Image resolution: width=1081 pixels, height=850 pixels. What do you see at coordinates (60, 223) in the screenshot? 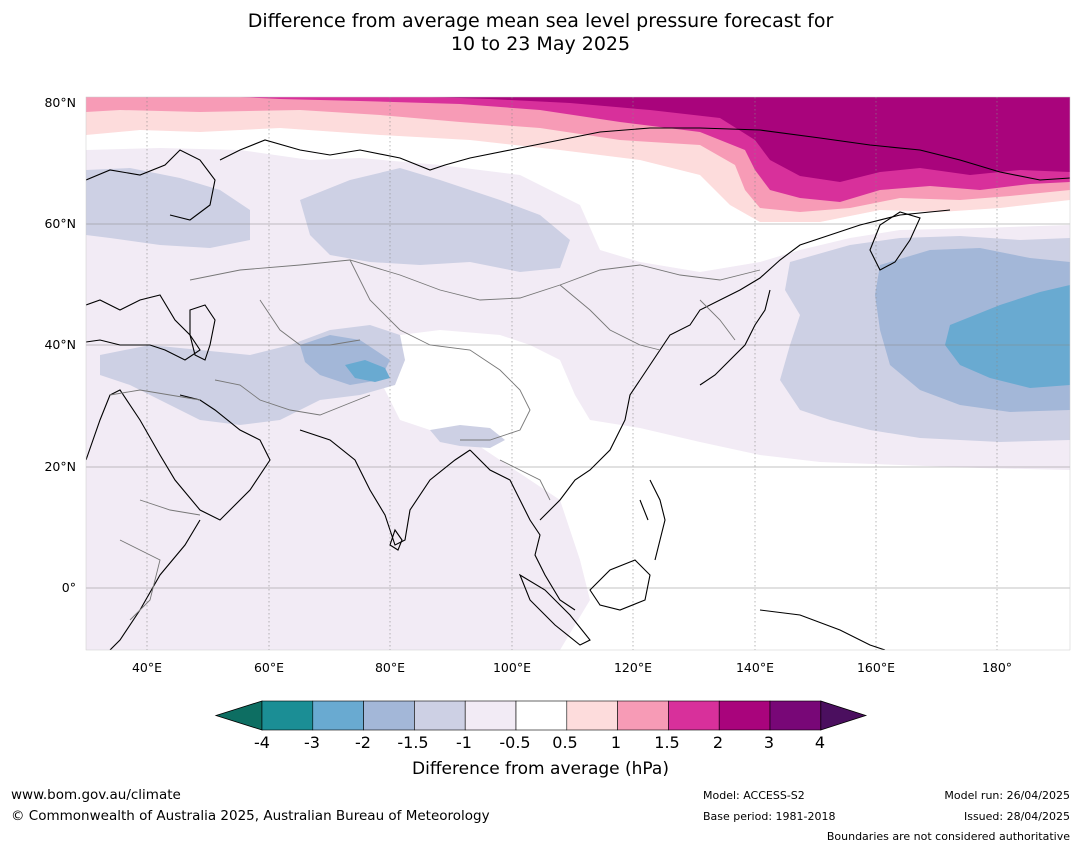
I see `lat-label-60n: 60°N` at bounding box center [60, 223].